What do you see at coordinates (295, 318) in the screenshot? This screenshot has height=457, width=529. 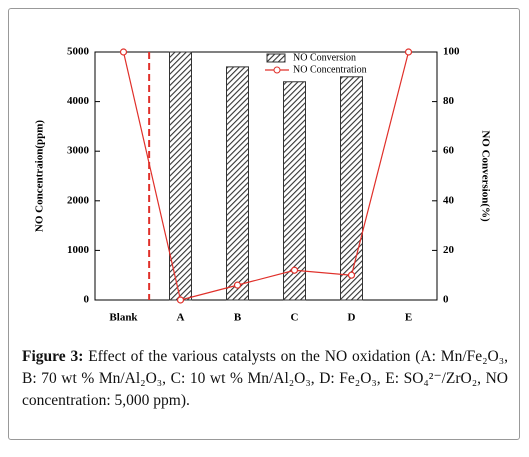 I see `x-tick-label: C` at bounding box center [295, 318].